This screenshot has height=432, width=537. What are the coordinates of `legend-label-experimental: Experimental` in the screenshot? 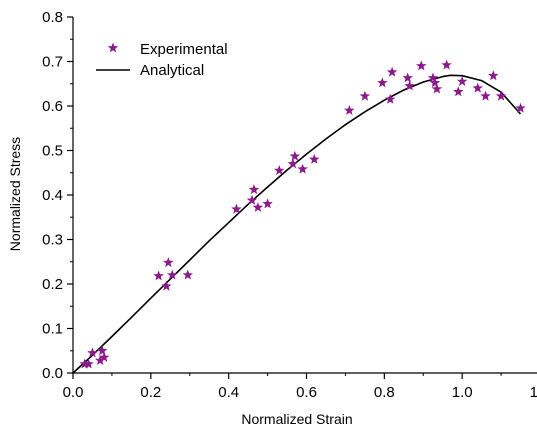 It's located at (184, 49).